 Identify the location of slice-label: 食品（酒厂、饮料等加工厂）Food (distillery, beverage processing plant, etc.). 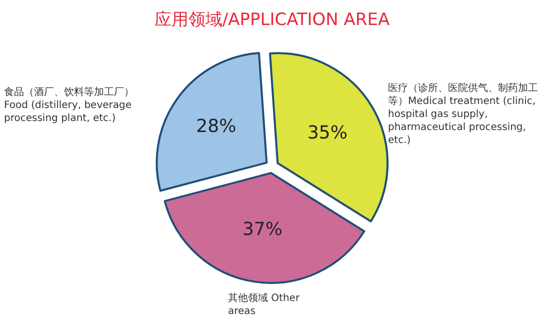
(69, 105).